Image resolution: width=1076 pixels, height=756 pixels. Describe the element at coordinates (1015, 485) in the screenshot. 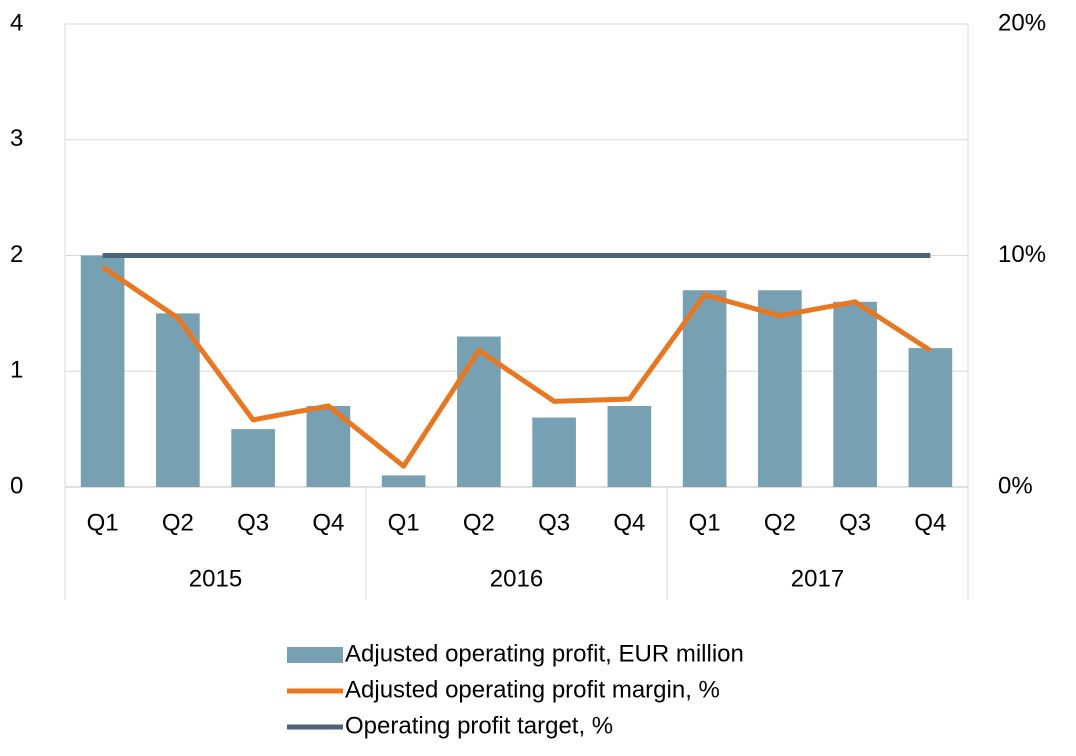

I see `y2-tick-label: 0%` at that location.